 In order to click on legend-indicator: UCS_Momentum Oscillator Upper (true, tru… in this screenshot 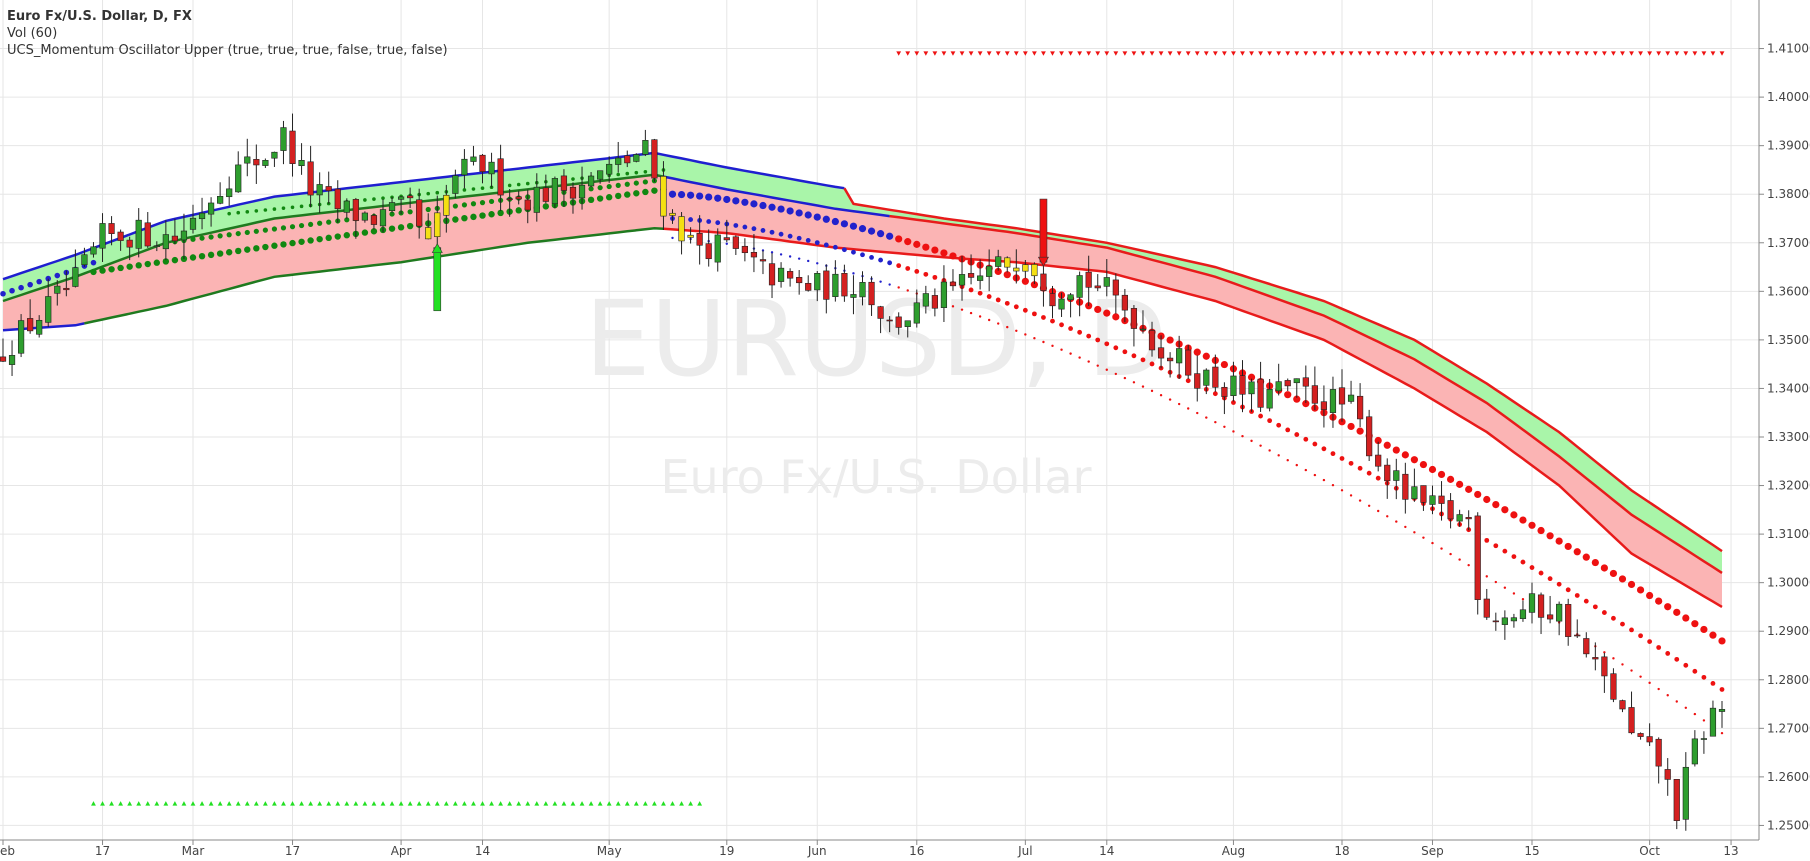, I will do `click(227, 50)`.